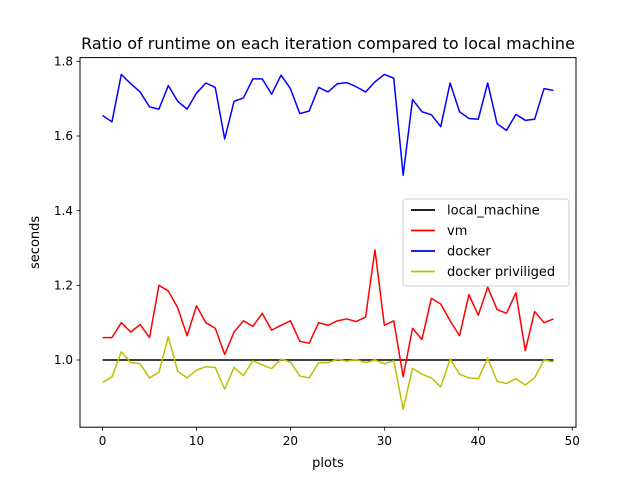 This screenshot has width=640, height=480. I want to click on x-tick-label: 10, so click(196, 441).